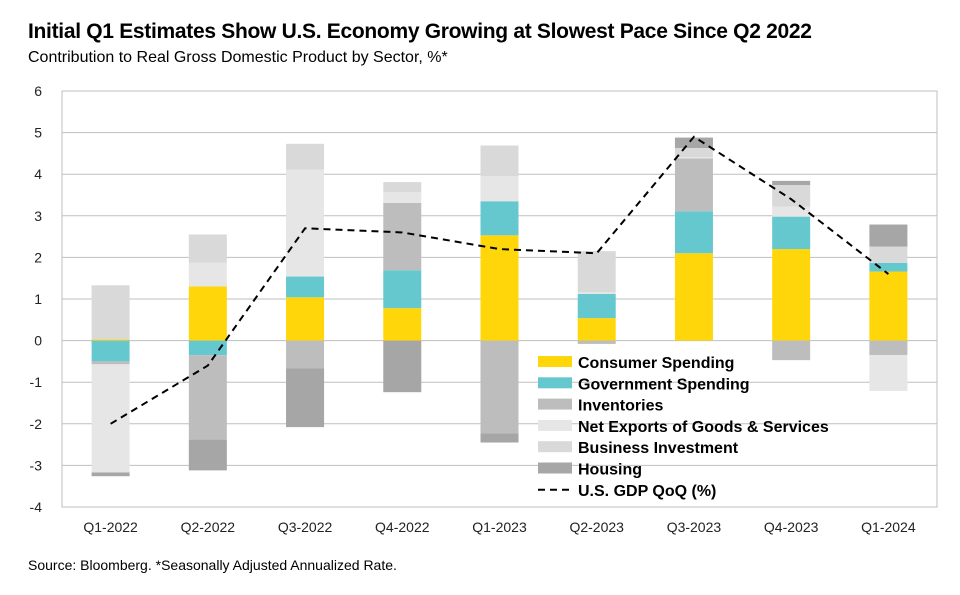 The image size is (960, 595). Describe the element at coordinates (693, 185) in the screenshot. I see `bar-inventories-Q3-2023` at that location.